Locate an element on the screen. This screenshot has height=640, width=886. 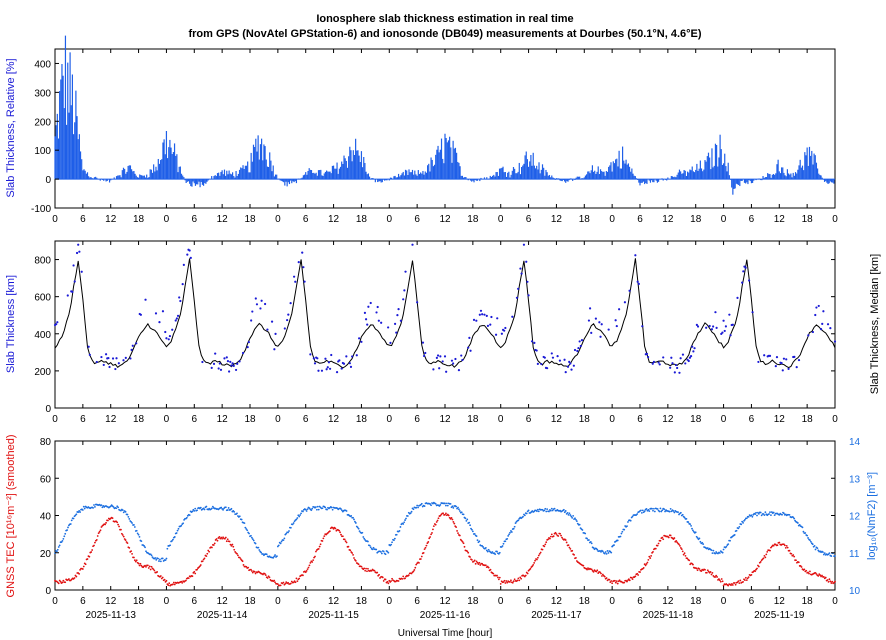
x-tick-label: 12 is located at coordinates (334, 601).